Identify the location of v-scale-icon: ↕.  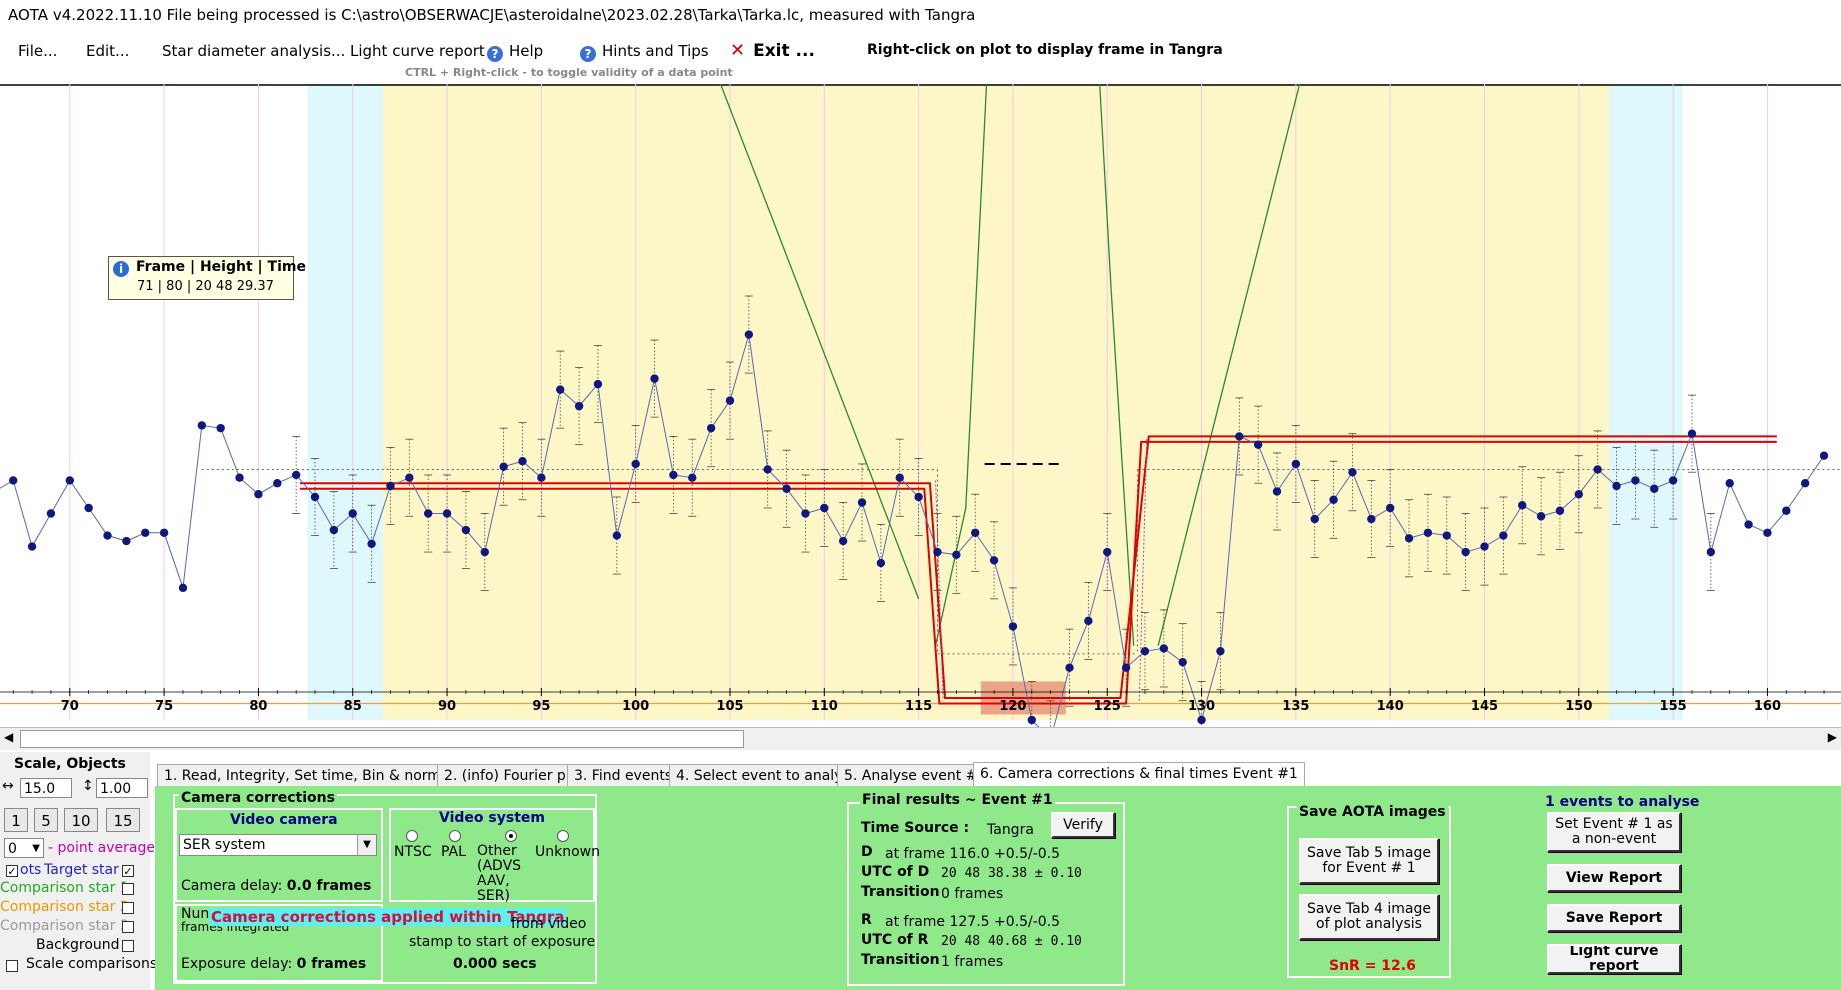
(88, 786).